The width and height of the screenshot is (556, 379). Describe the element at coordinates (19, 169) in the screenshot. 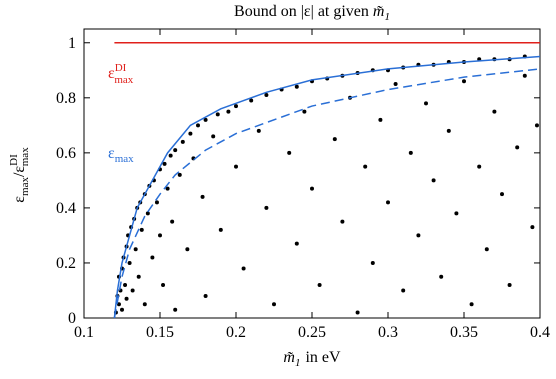

I see `ylabel-base2: ε` at that location.